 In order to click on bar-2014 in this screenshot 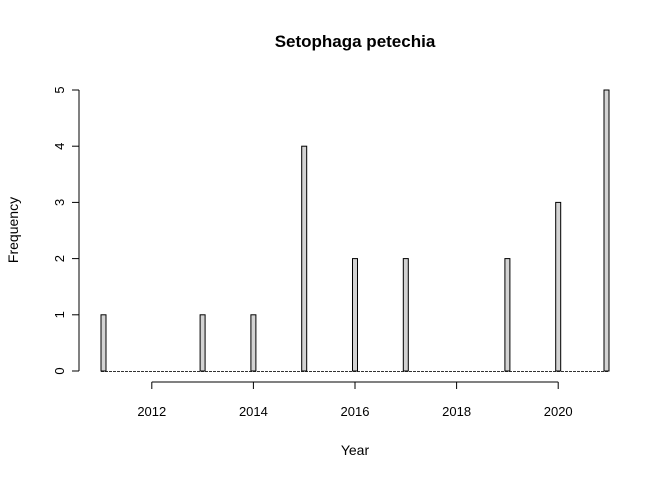, I will do `click(253, 343)`.